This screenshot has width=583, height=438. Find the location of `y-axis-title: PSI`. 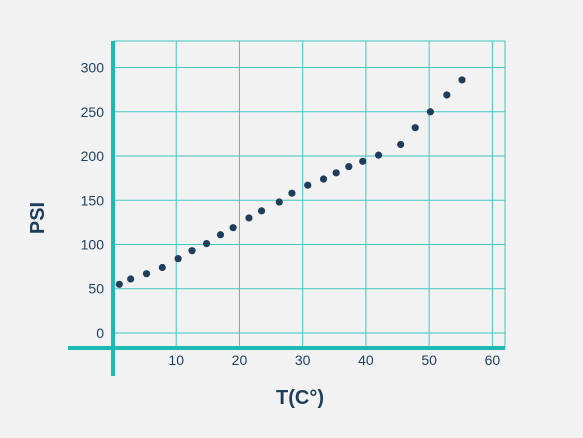

y-axis-title: PSI is located at coordinates (38, 218).